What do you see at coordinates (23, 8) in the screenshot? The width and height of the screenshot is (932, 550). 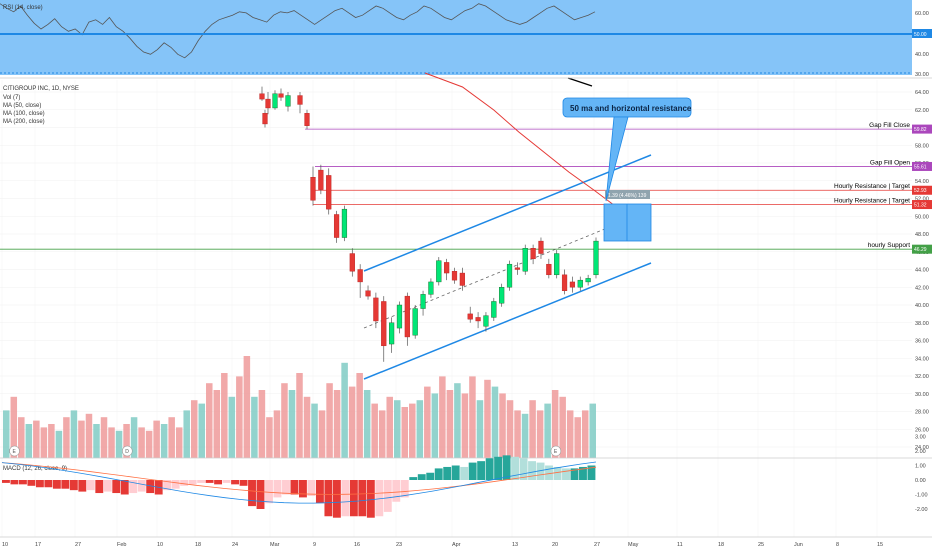 I see `rsi-label: RSI (14, close)` at bounding box center [23, 8].